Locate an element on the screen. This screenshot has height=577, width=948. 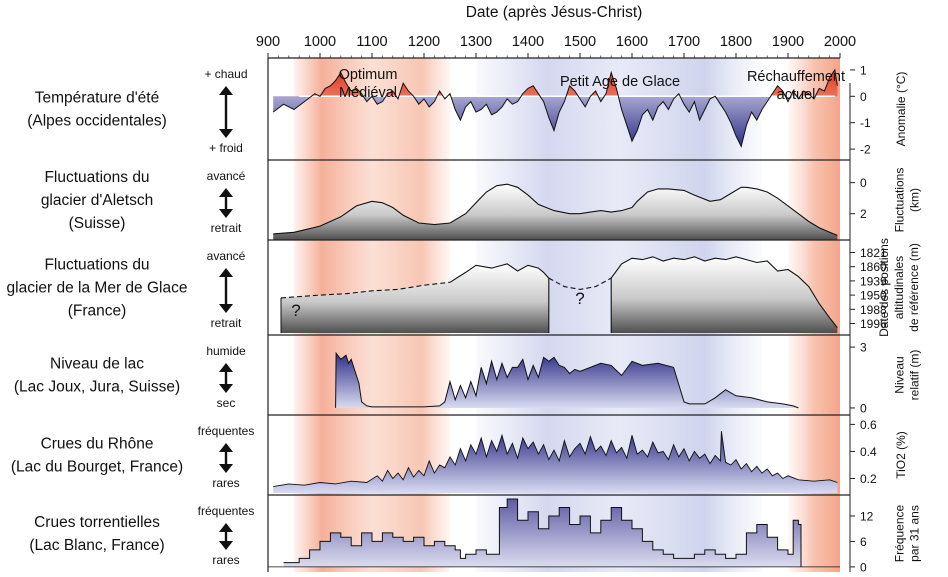
panel-title-aletsch: Fluctuations du is located at coordinates (96, 177).